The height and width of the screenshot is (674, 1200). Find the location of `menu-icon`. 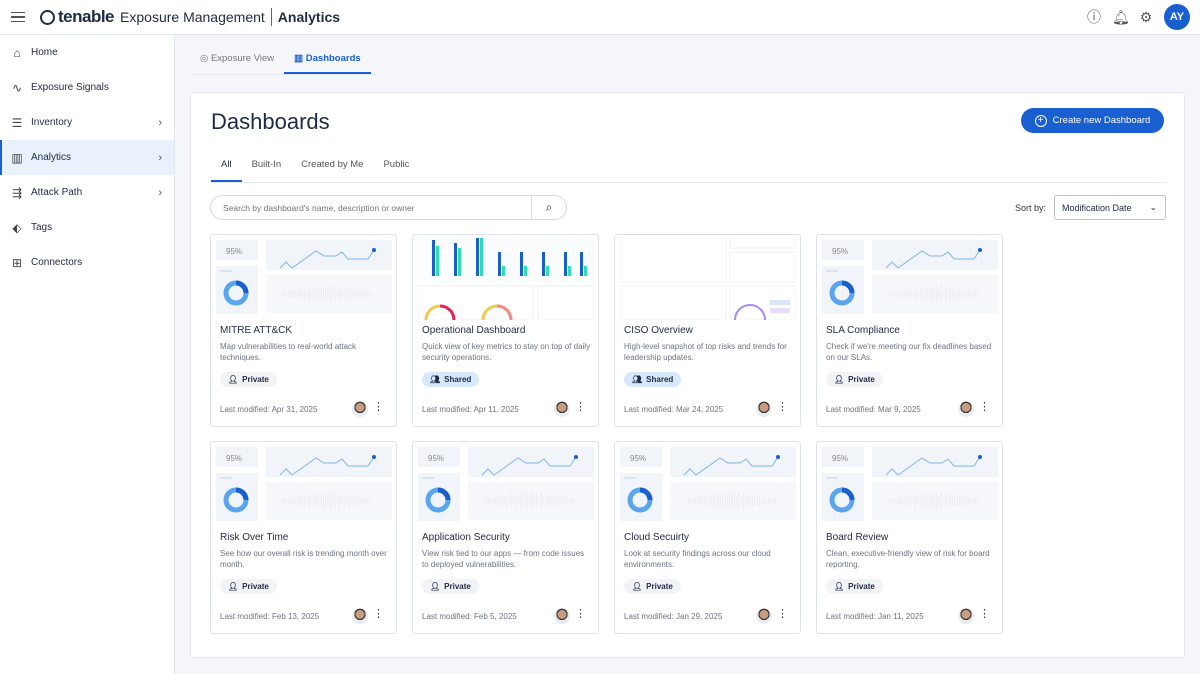

menu-icon is located at coordinates (18, 17).